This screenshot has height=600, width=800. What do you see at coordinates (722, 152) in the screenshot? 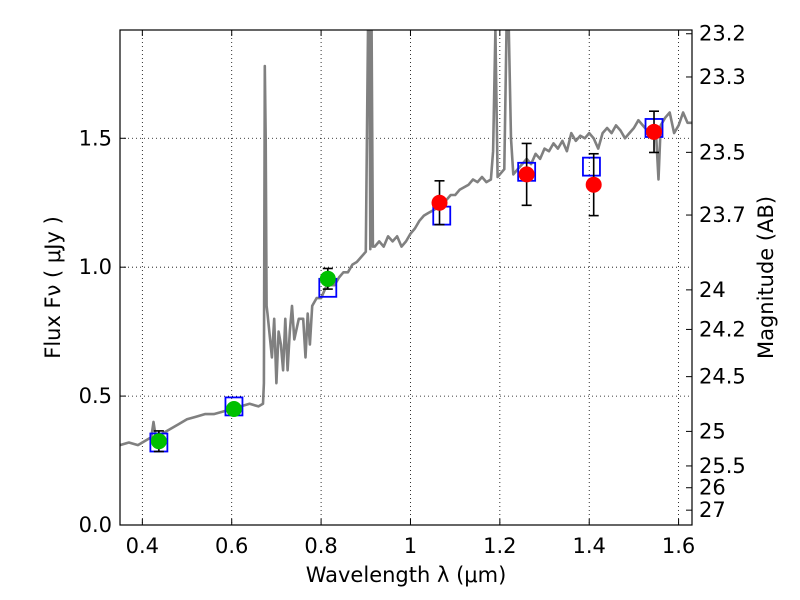
I see `mag-tick-label: 23.5` at bounding box center [722, 152].